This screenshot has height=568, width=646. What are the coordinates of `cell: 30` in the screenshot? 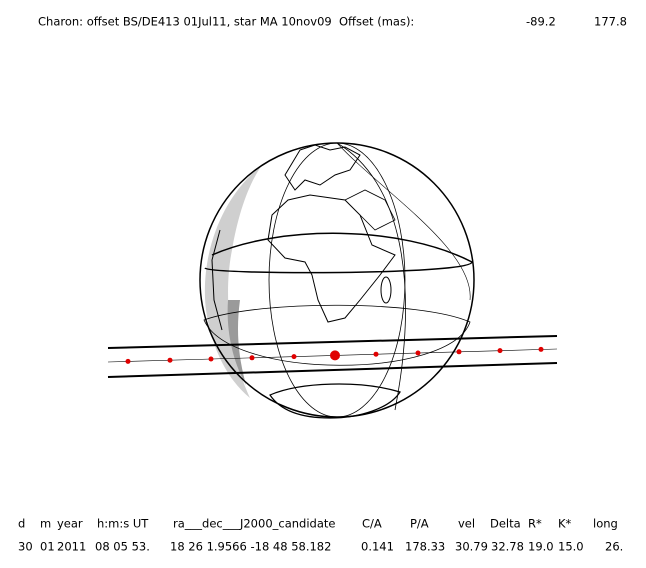 It's located at (25, 547).